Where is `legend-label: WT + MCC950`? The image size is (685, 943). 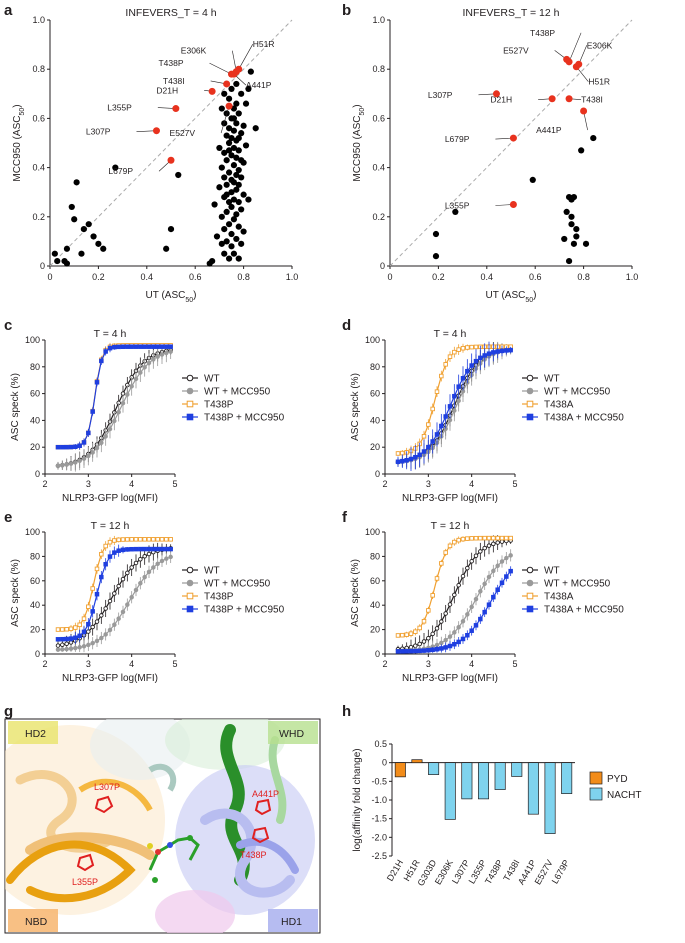 legend-label: WT + MCC950 is located at coordinates (577, 584).